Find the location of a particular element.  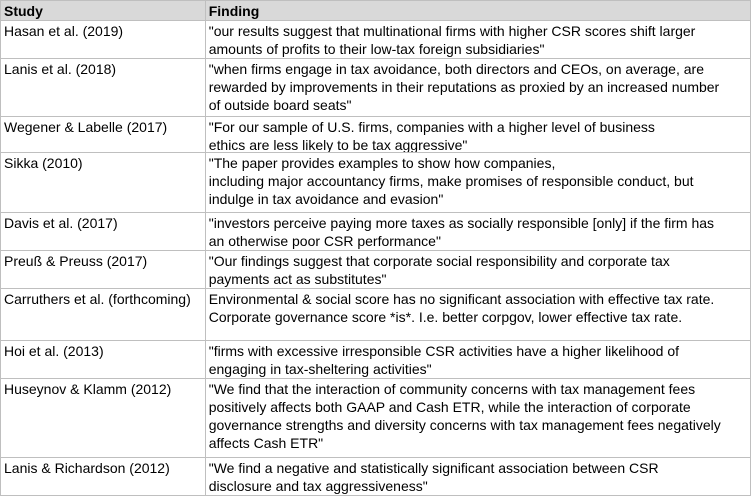

study-cell: Hoi et al. (2013) is located at coordinates (103, 360).